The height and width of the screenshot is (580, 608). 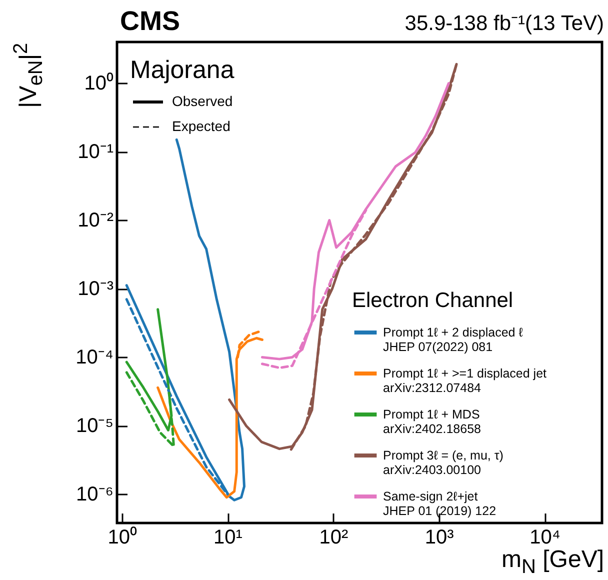 I want to click on x-tick-label: 10⁴, so click(x=545, y=537).